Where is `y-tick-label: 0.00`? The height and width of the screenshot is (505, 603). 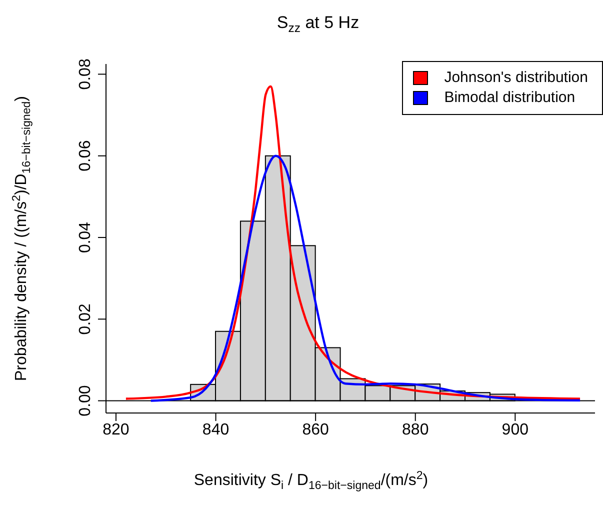 y-tick-label: 0.00 is located at coordinates (85, 400).